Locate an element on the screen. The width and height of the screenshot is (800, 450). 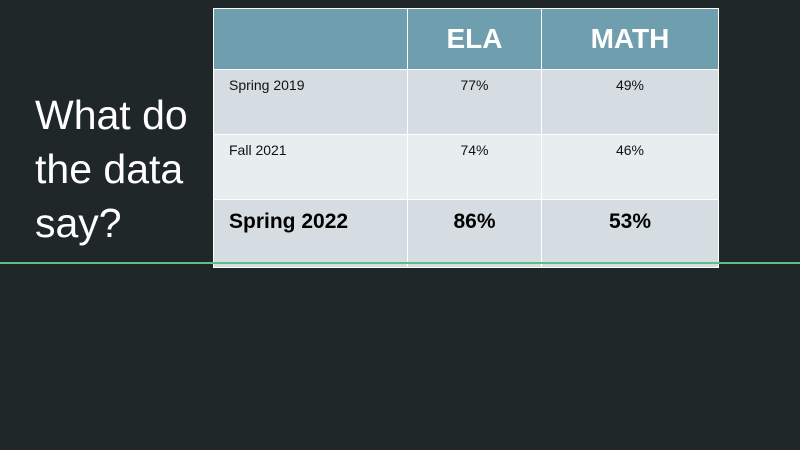
row-label: Spring 2019 is located at coordinates (310, 102).